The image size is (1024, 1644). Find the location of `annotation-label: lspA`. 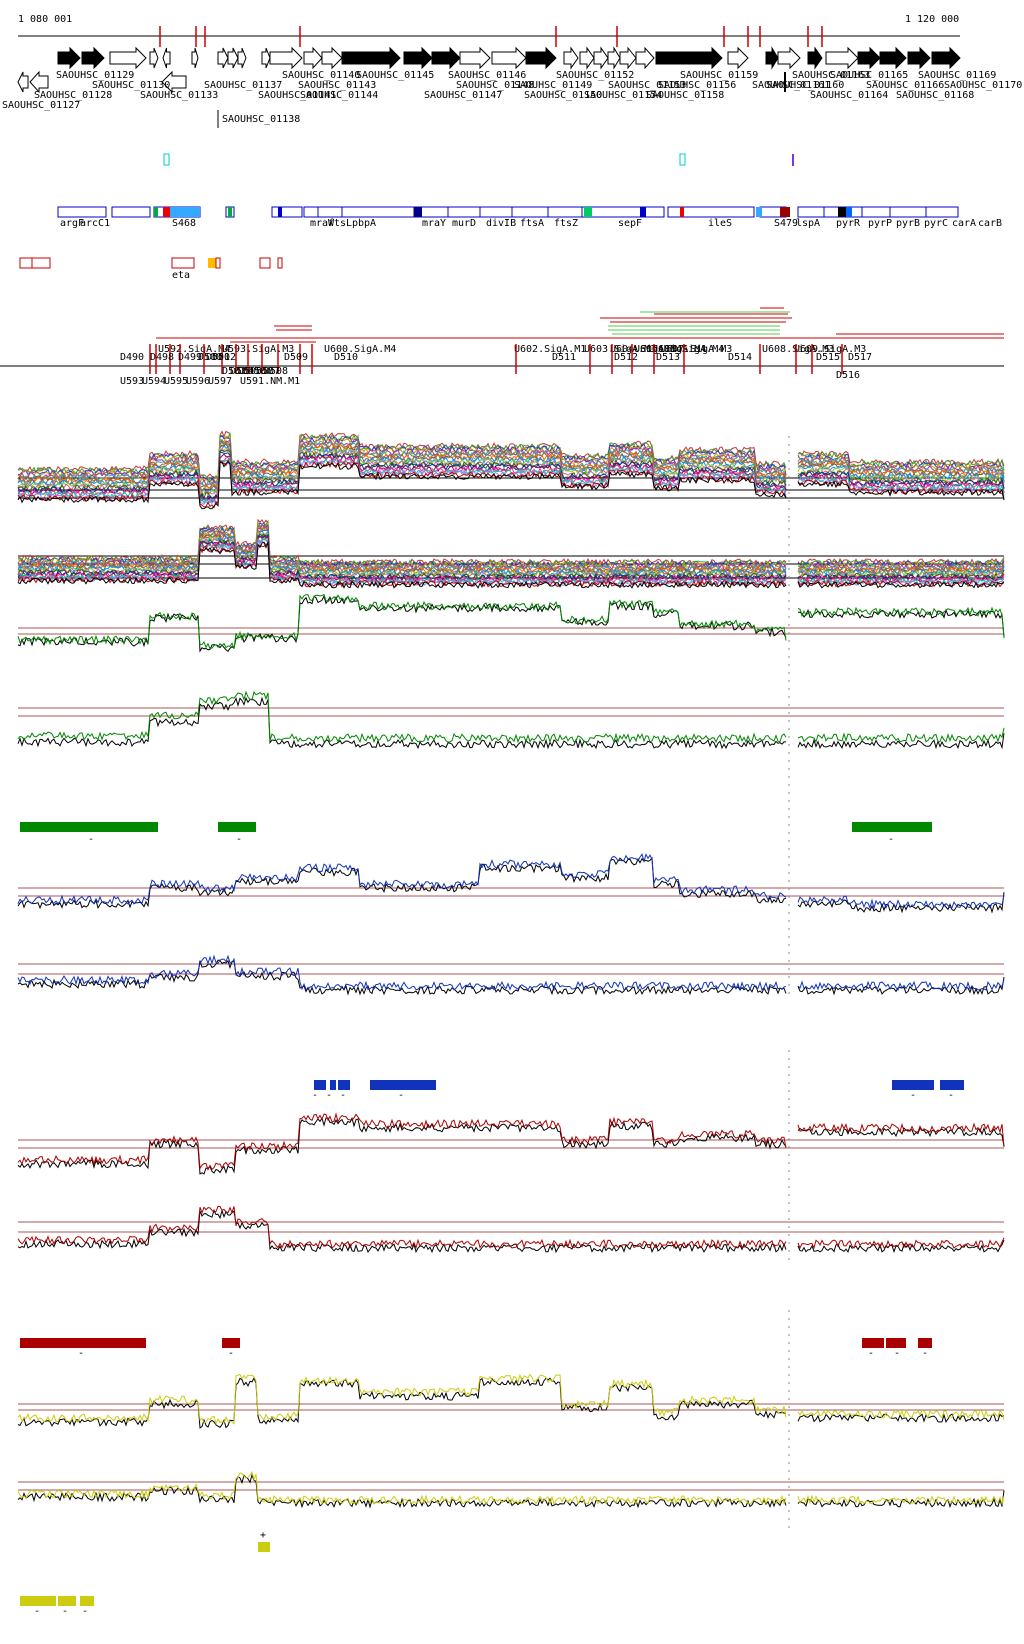

annotation-label: lspA is located at coordinates (808, 223).